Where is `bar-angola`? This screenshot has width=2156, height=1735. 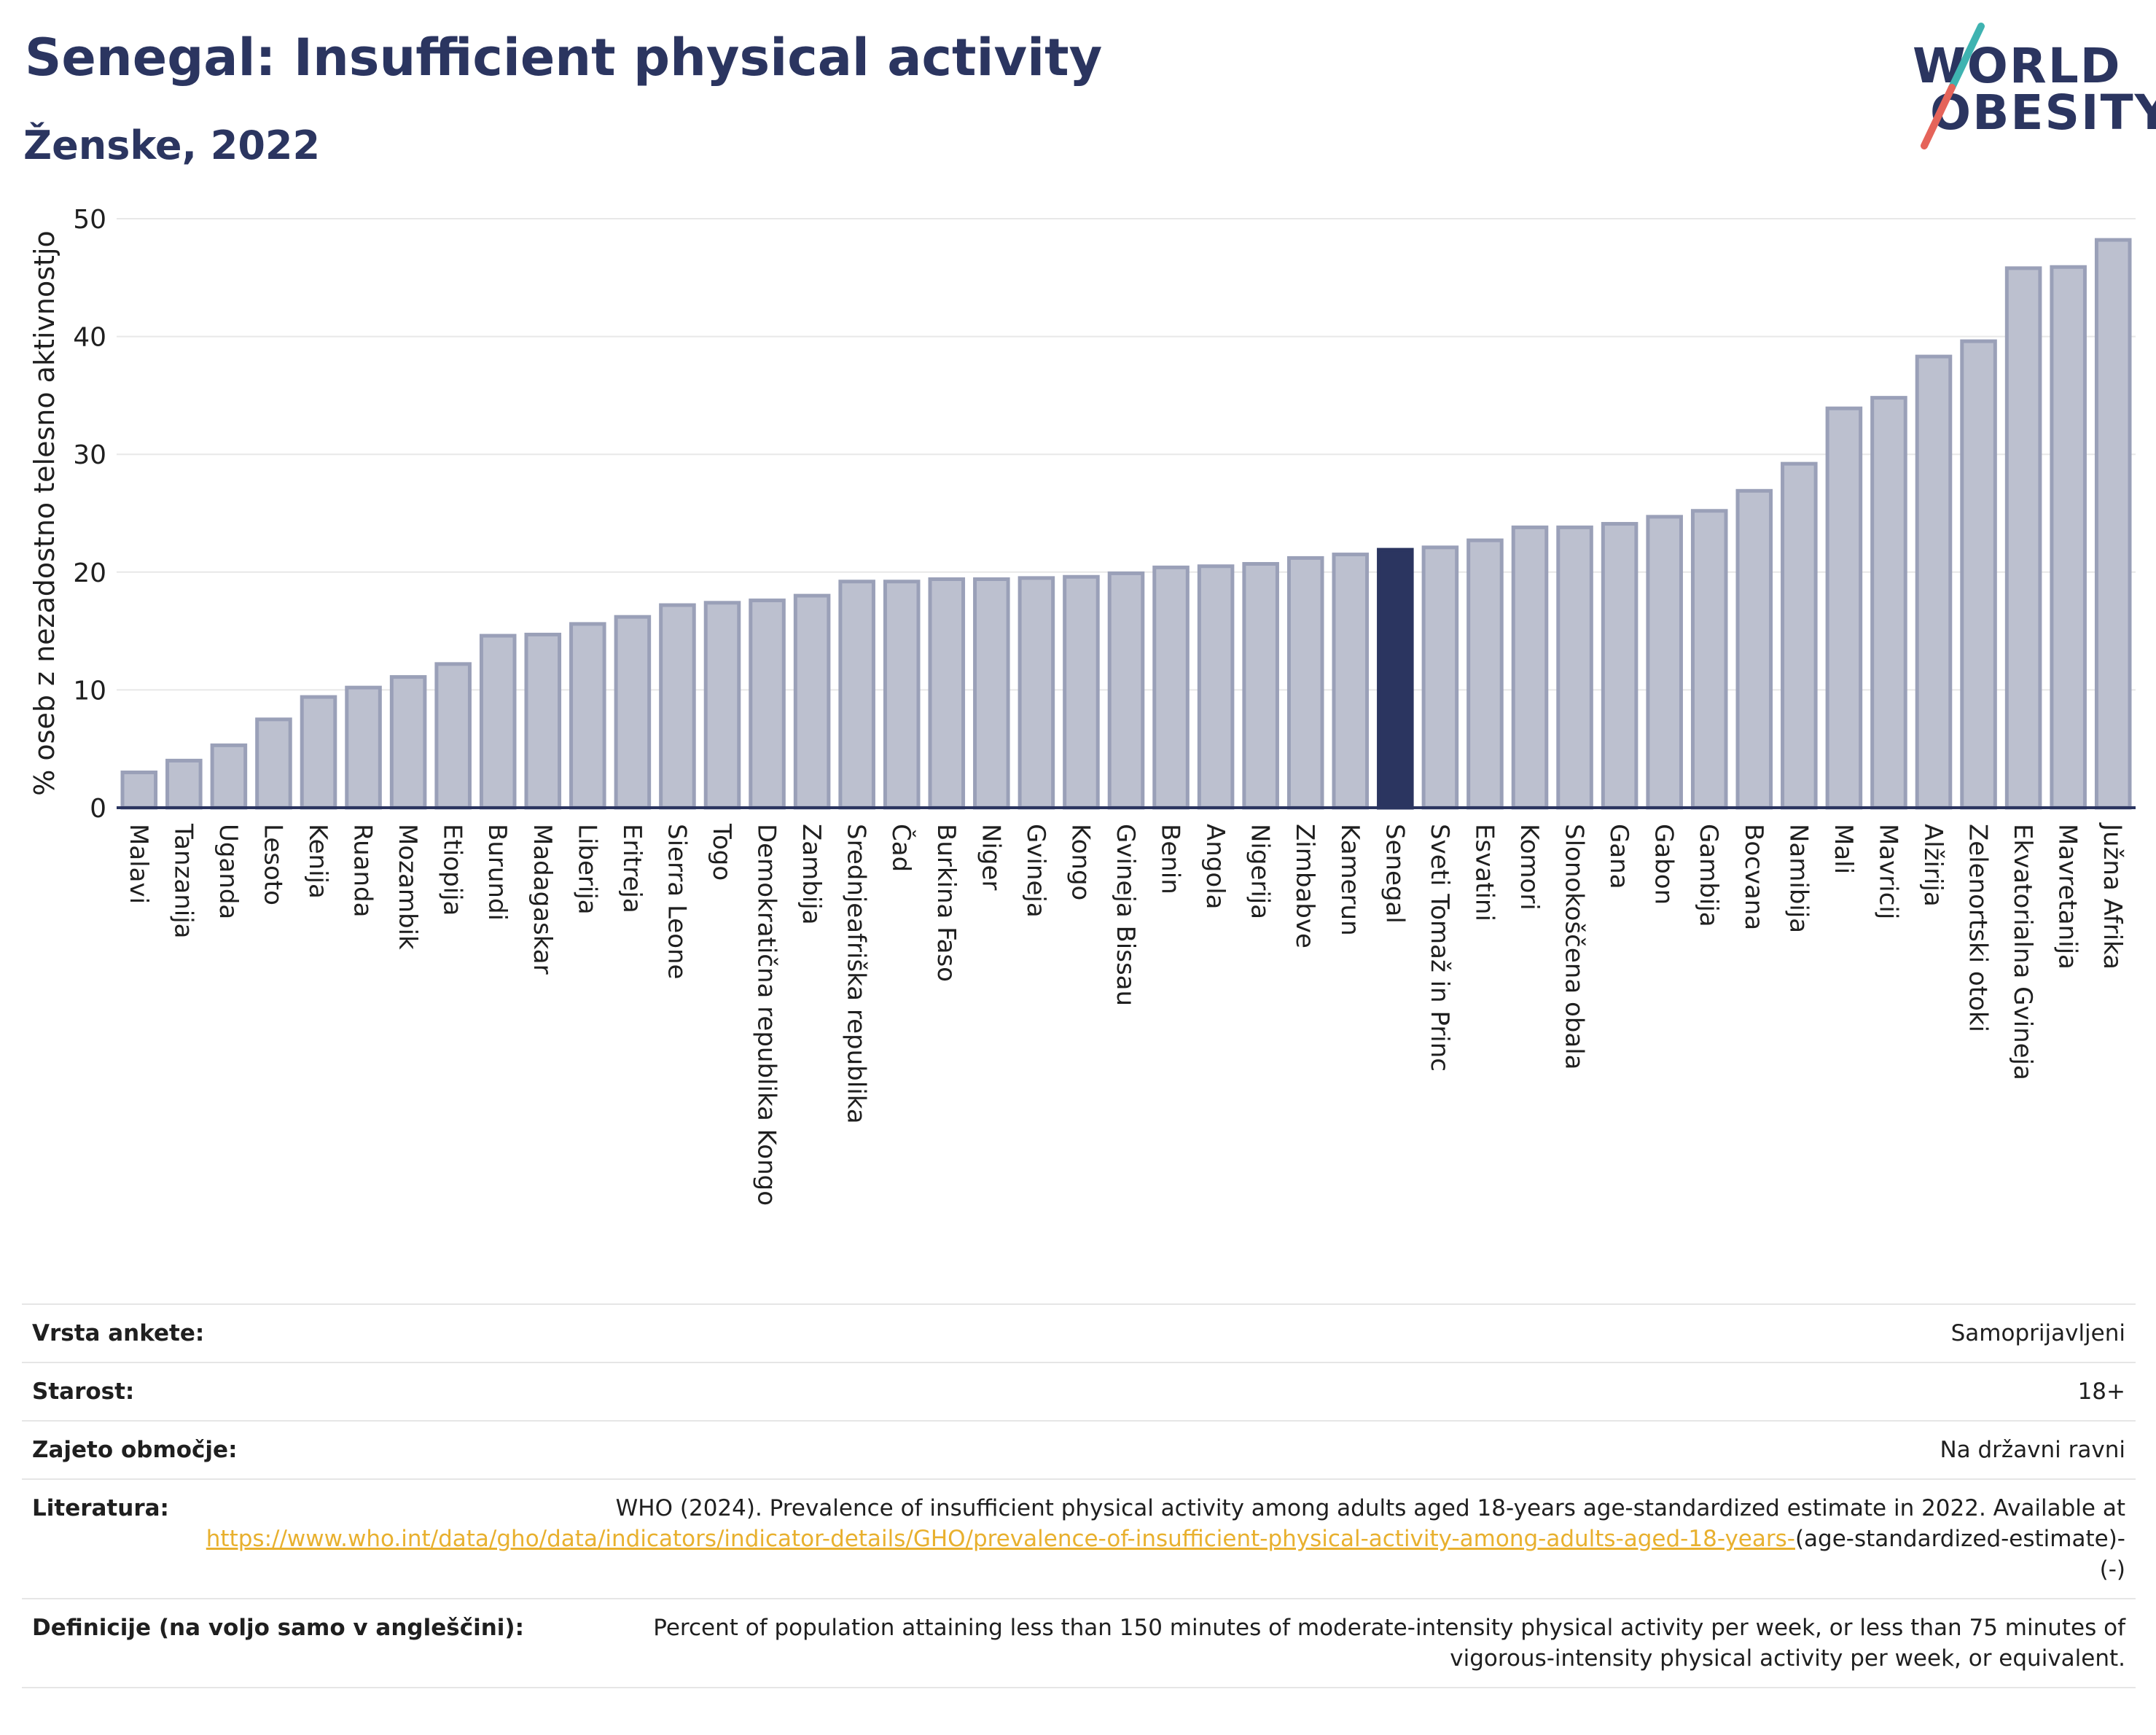 bar-angola is located at coordinates (1216, 687).